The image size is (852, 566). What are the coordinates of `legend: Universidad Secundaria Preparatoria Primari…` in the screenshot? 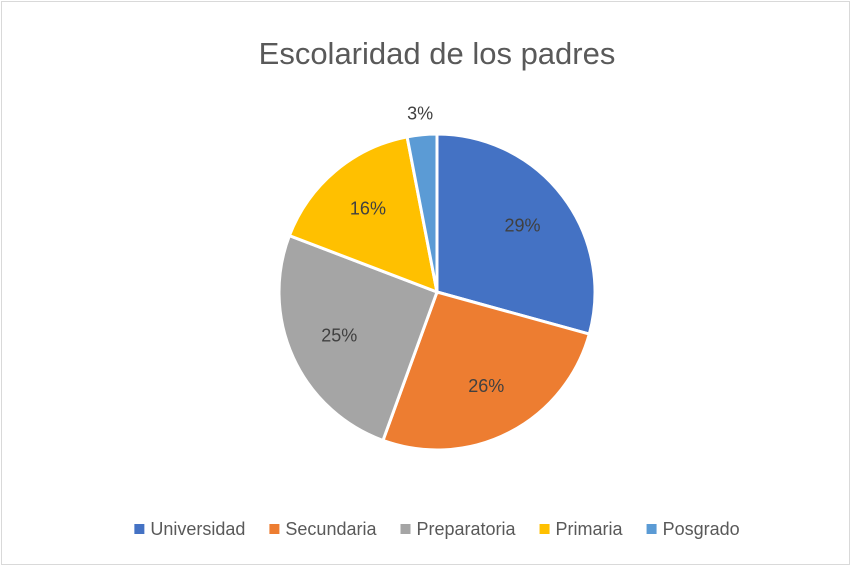 It's located at (437, 529).